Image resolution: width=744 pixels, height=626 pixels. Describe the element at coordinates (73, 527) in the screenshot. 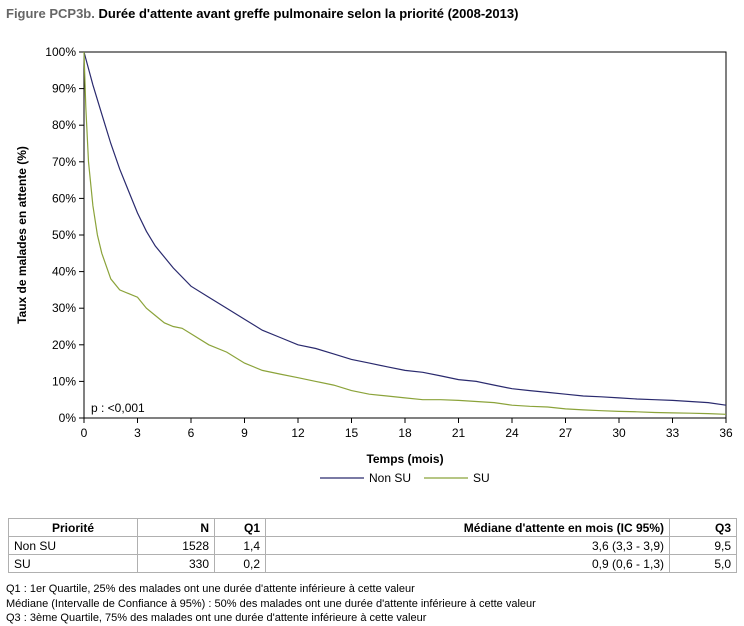

I see `header-priority: Priorité` at that location.